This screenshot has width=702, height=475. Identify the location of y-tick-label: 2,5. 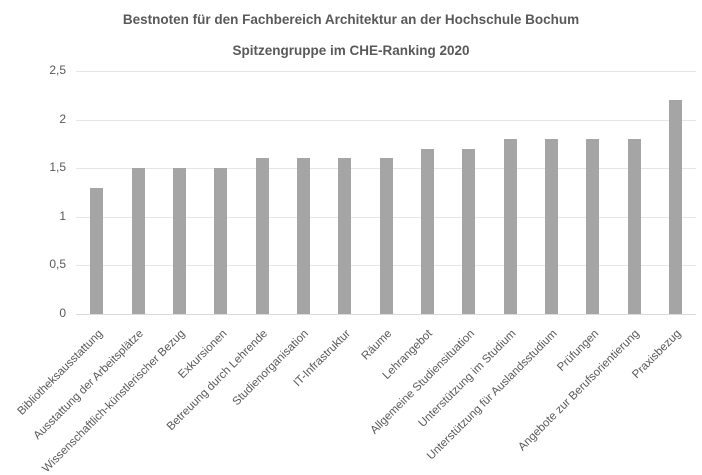
(57, 70).